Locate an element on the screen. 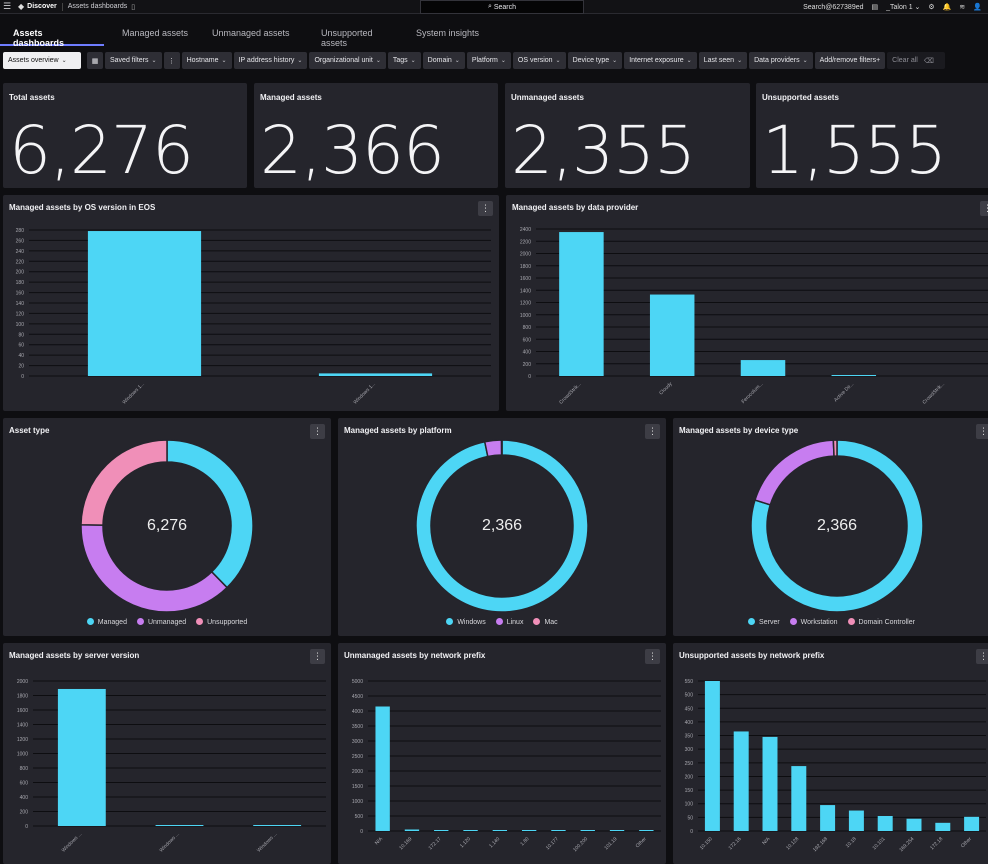 This screenshot has height=864, width=988. legend-item: Domain Controller is located at coordinates (881, 622).